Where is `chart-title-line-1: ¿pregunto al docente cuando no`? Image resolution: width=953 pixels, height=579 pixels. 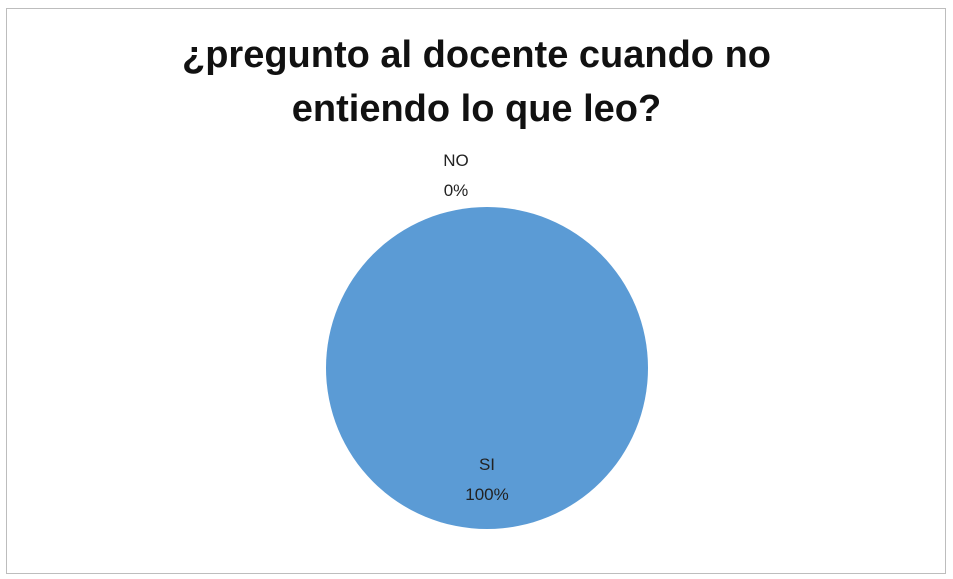
chart-title-line-1: ¿pregunto al docente cuando no is located at coordinates (476, 55).